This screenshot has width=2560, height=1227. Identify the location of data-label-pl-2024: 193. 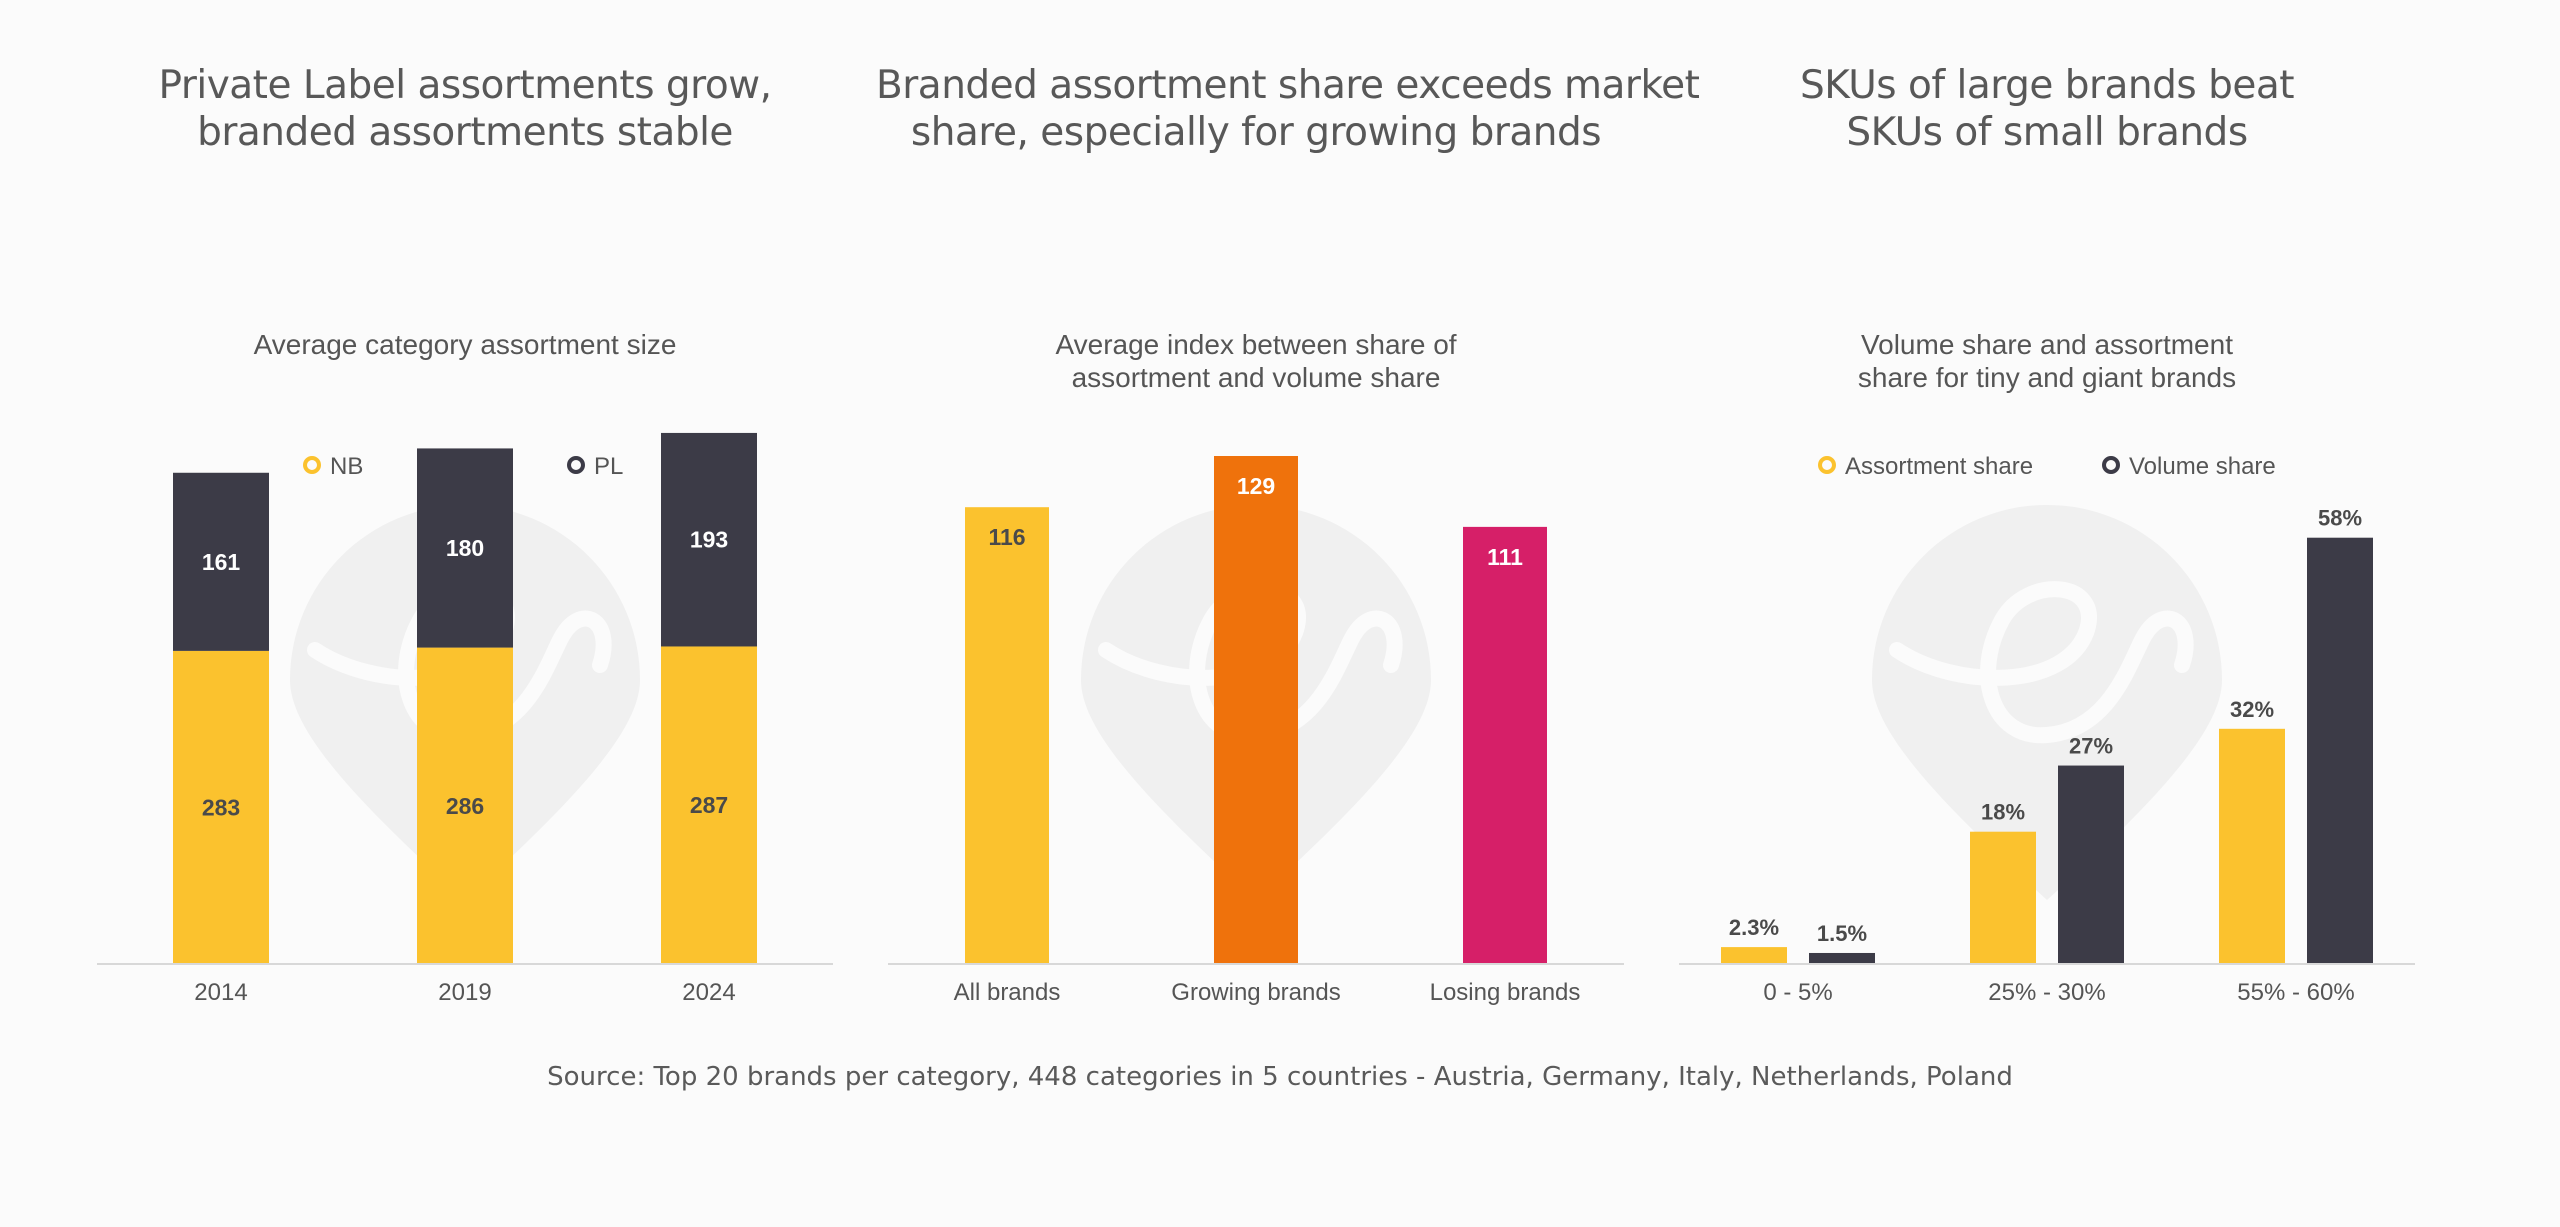
(709, 540).